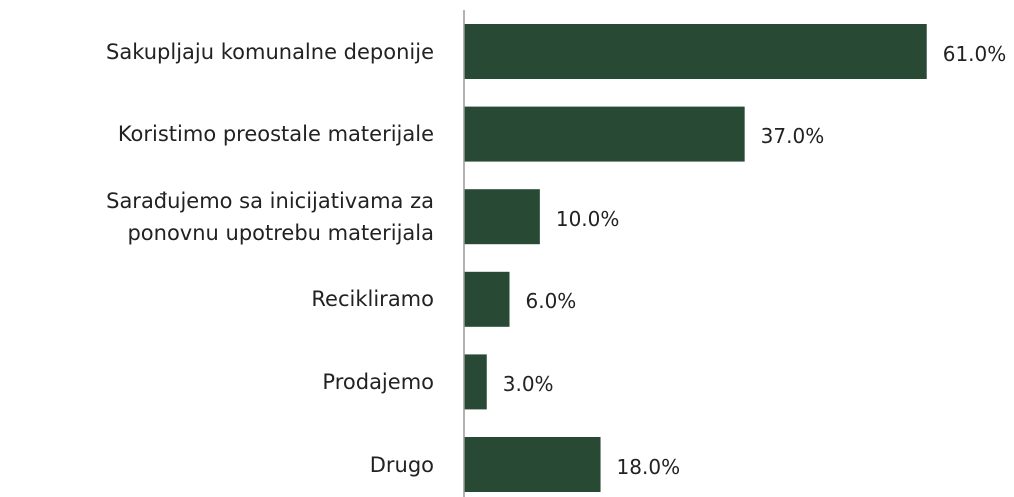 The height and width of the screenshot is (497, 1014). What do you see at coordinates (587, 218) in the screenshot?
I see `value-label: 10.0%` at bounding box center [587, 218].